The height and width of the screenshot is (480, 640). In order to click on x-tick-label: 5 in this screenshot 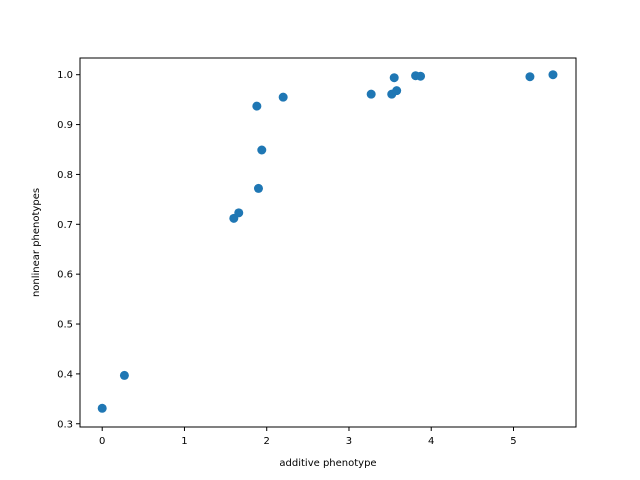, I will do `click(513, 441)`.